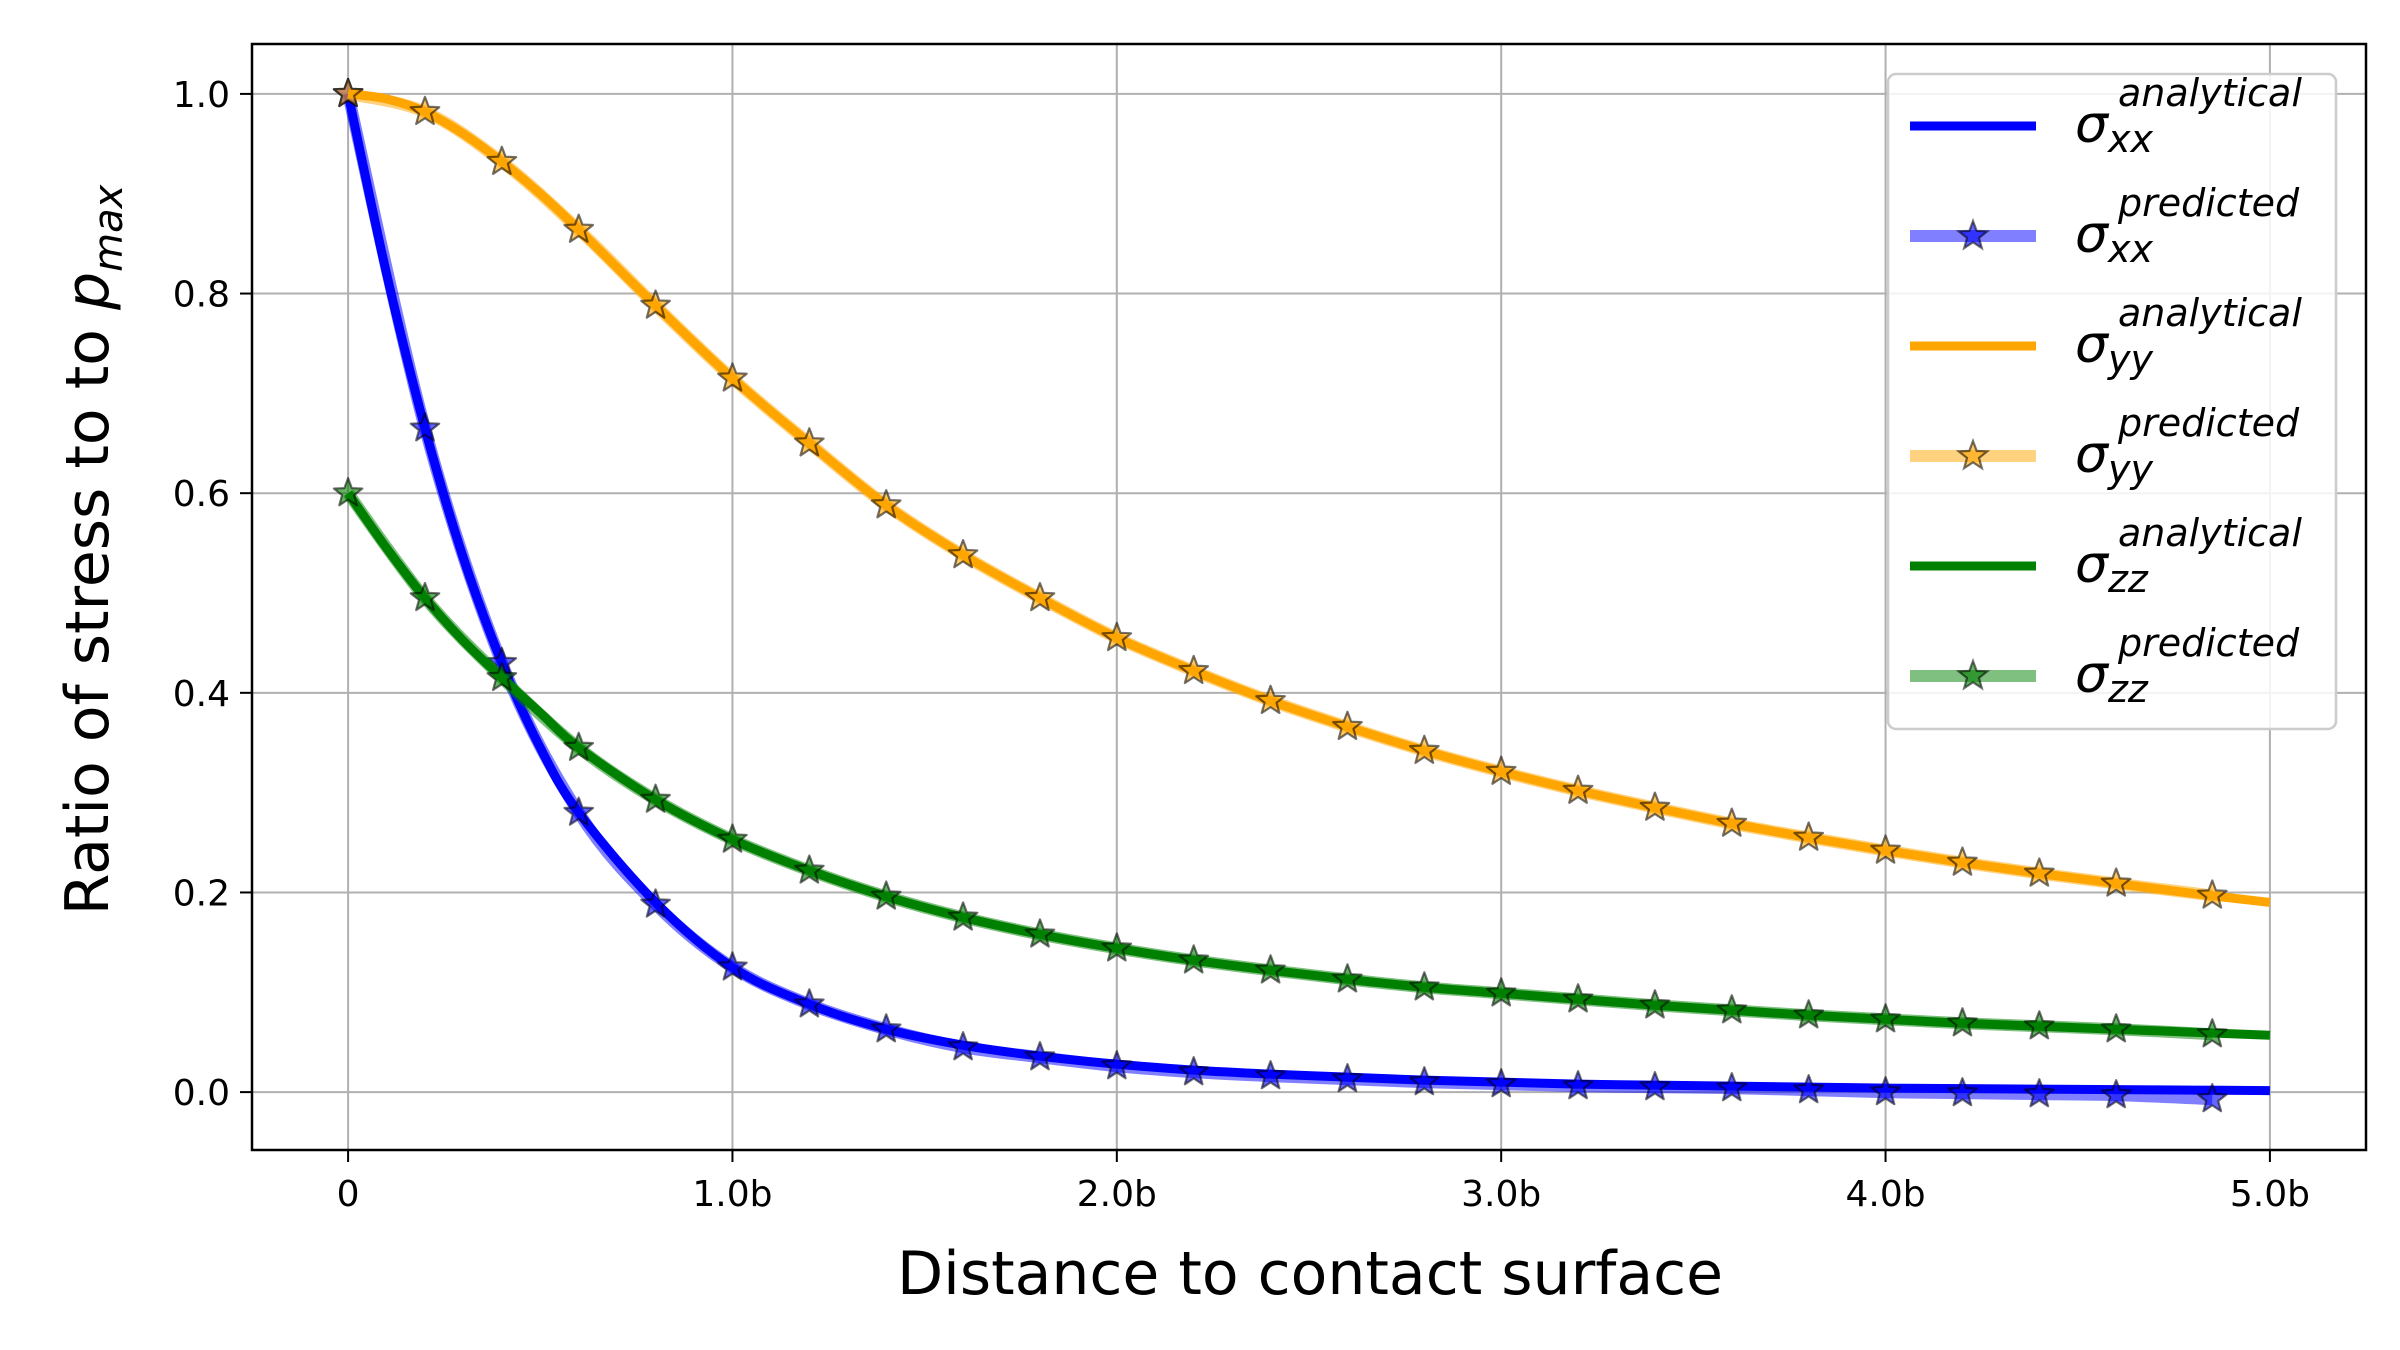  I want to click on legend-entry-xx-analytical: σxxanalytical, so click(2106, 116).